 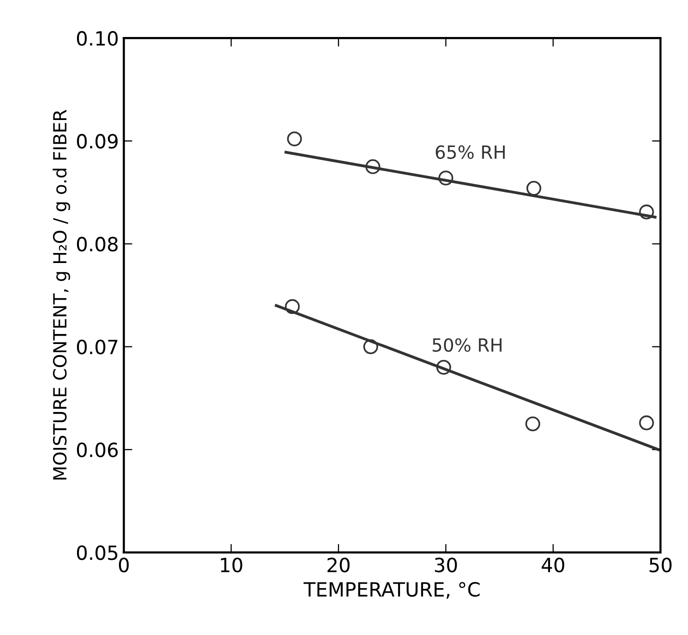 What do you see at coordinates (231, 565) in the screenshot?
I see `x-tick-label: 10` at bounding box center [231, 565].